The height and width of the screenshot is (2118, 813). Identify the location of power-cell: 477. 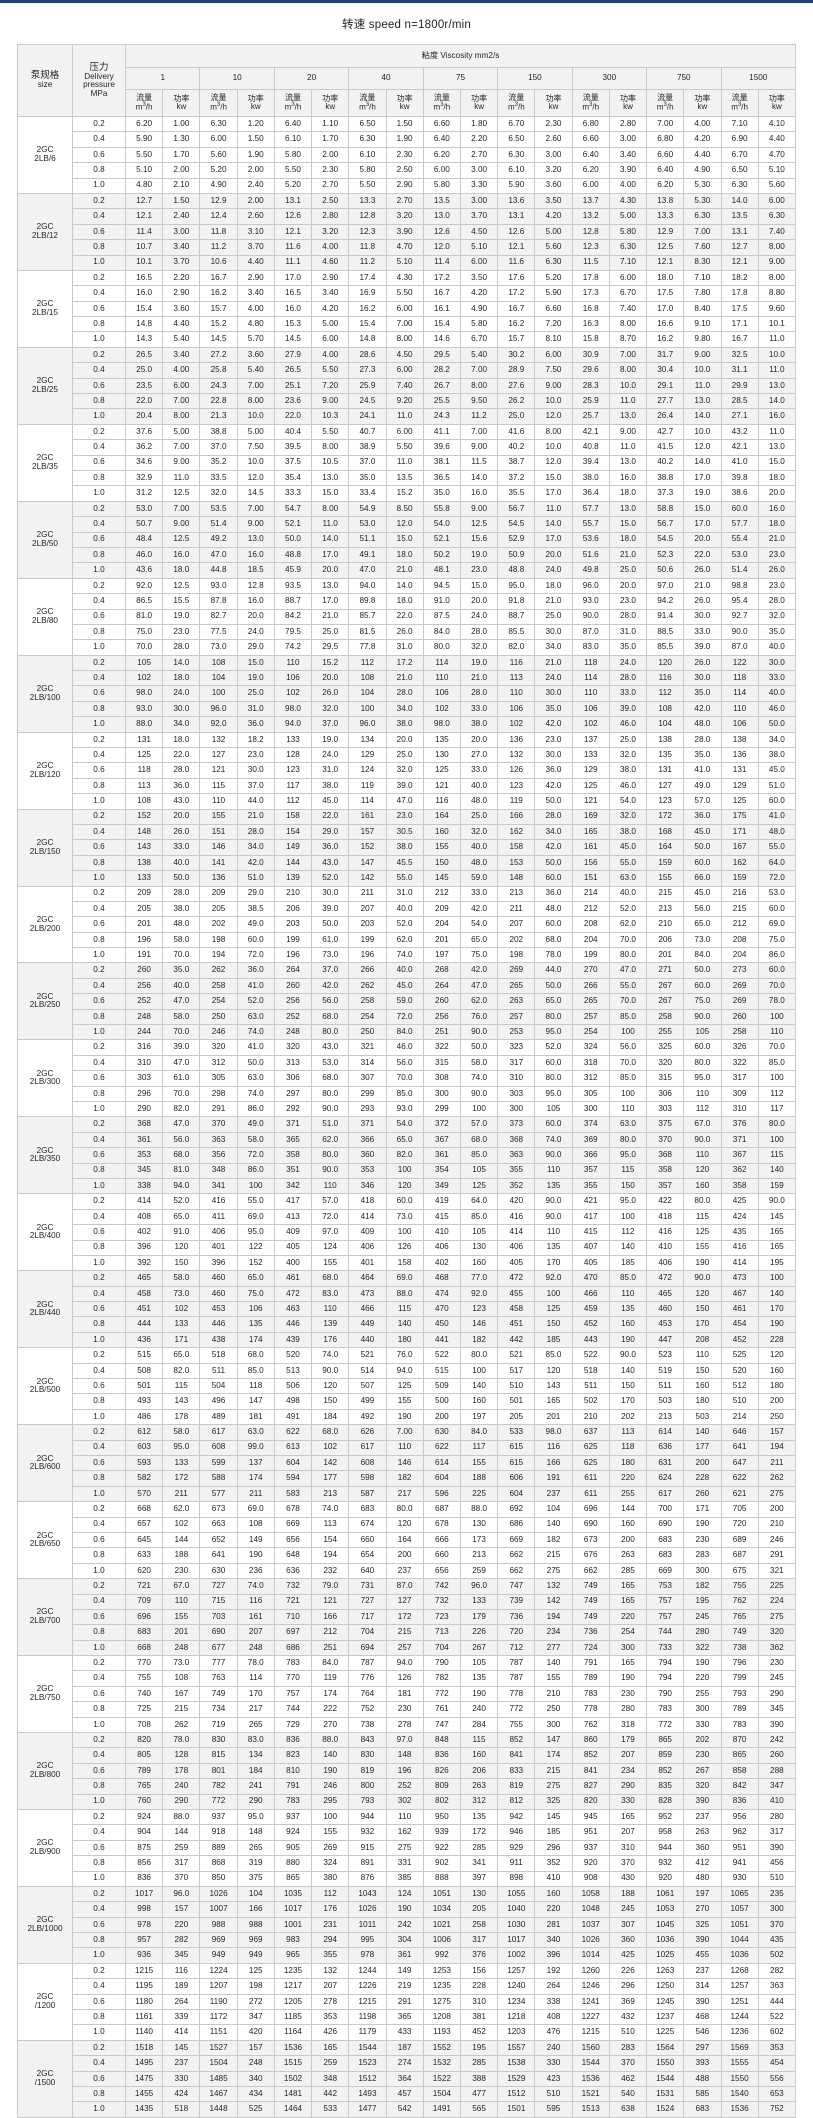
(479, 2094).